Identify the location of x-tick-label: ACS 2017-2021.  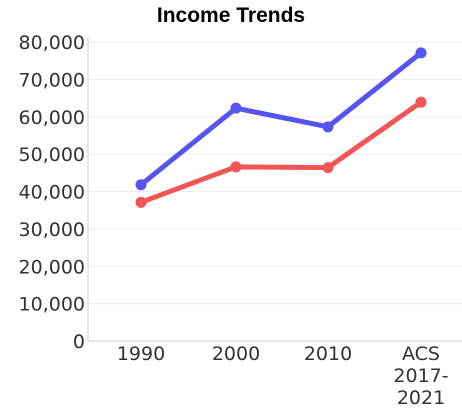
(420, 376).